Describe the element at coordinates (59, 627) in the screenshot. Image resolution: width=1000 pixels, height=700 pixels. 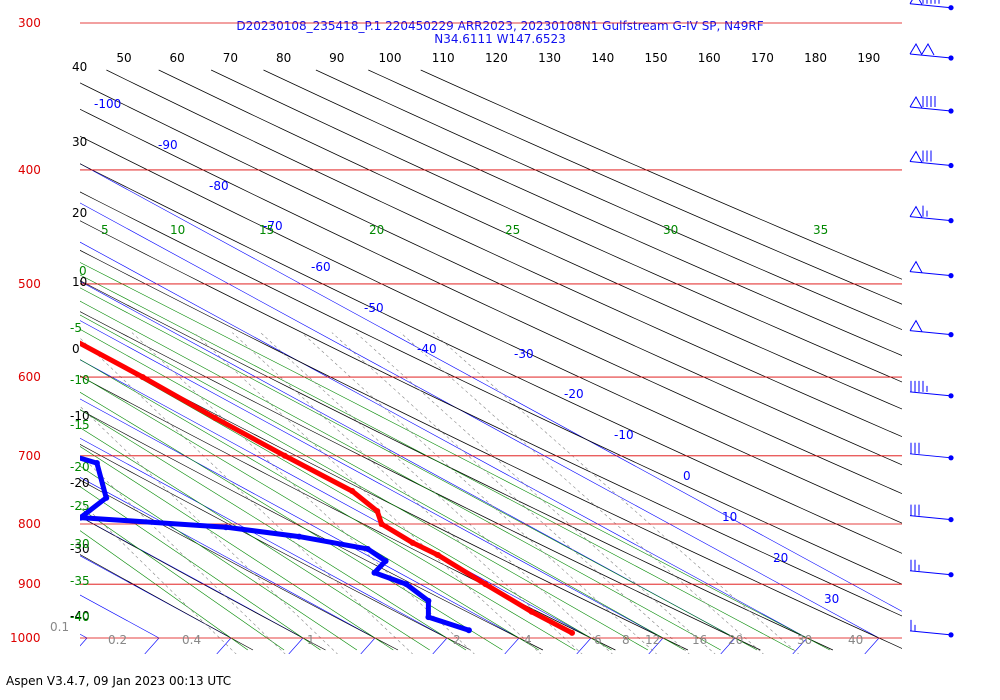
I see `mixing-ratio-label: 0.1` at that location.